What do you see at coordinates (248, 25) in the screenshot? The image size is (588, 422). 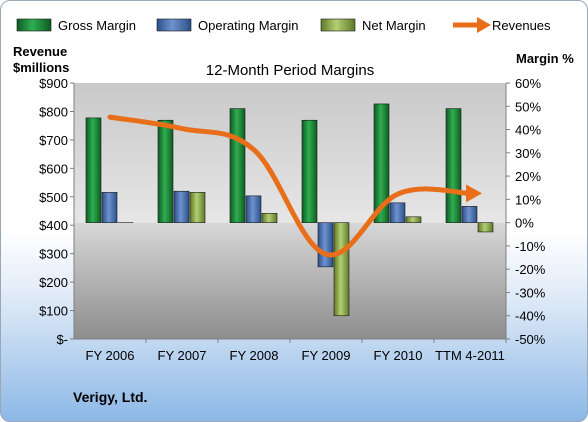 I see `legend-label-operating-margin: Operating Margin` at bounding box center [248, 25].